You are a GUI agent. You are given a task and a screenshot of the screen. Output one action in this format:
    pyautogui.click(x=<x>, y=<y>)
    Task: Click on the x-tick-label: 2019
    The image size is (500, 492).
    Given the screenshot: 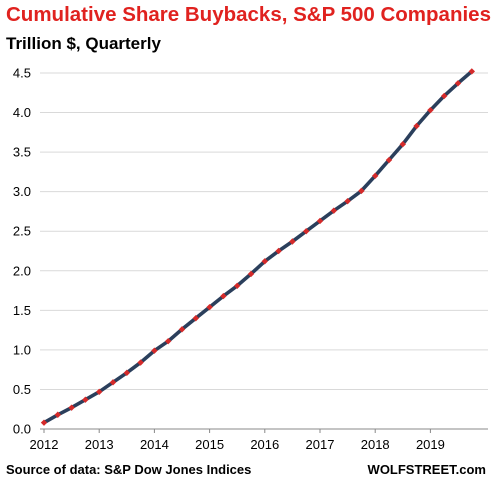 What is the action you would take?
    pyautogui.click(x=430, y=444)
    